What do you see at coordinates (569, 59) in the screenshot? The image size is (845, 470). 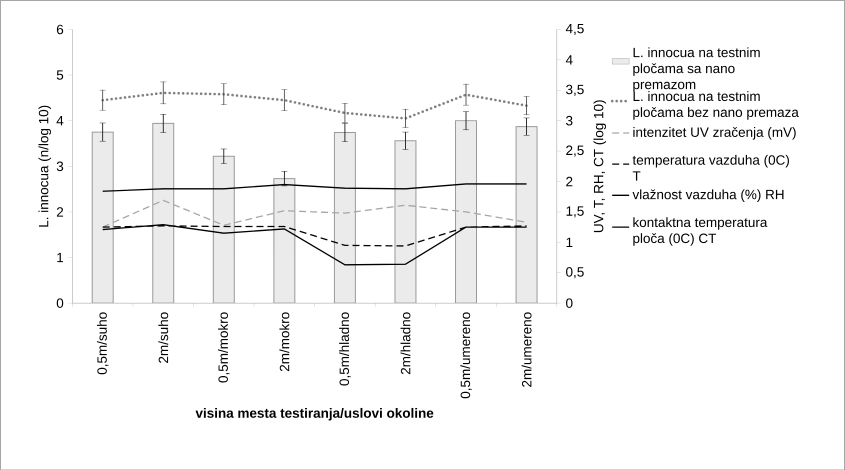 I see `y2-tick-label: 4` at bounding box center [569, 59].